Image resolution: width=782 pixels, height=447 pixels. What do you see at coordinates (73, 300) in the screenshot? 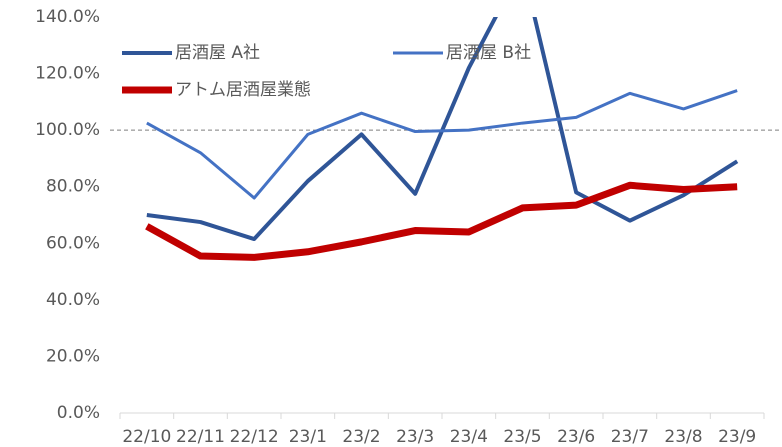
I see `y-tick-label: 40.0%` at bounding box center [73, 300].